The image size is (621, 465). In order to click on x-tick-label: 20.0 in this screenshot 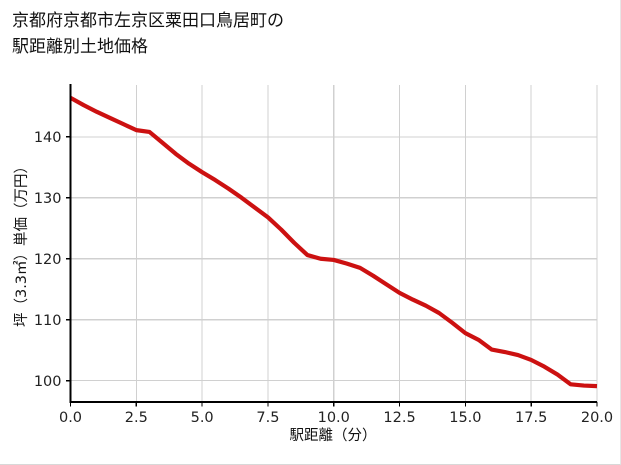, I will do `click(597, 418)`.